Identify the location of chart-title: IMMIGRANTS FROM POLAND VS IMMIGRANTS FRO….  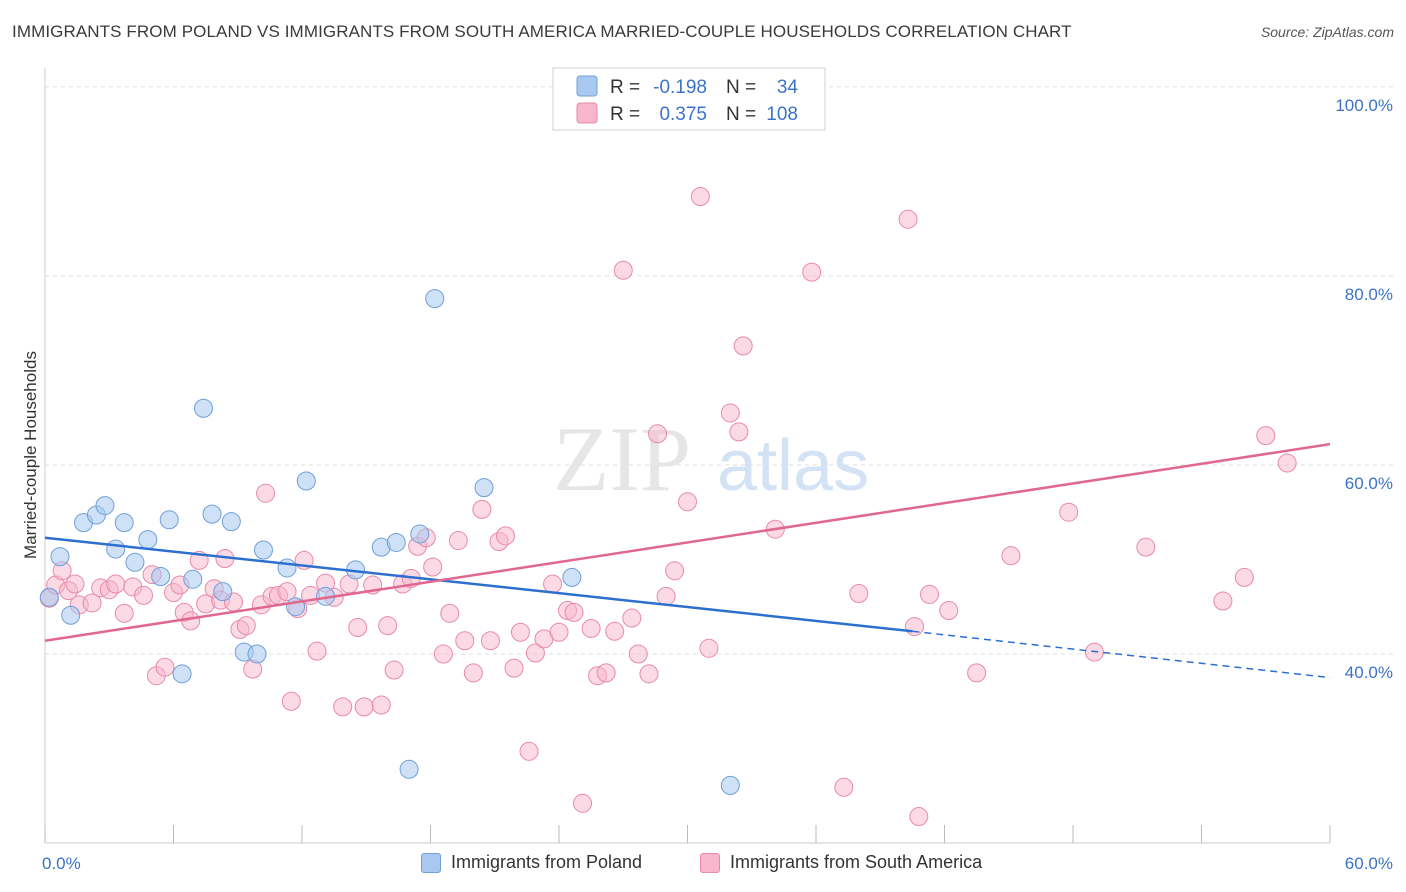
(542, 31).